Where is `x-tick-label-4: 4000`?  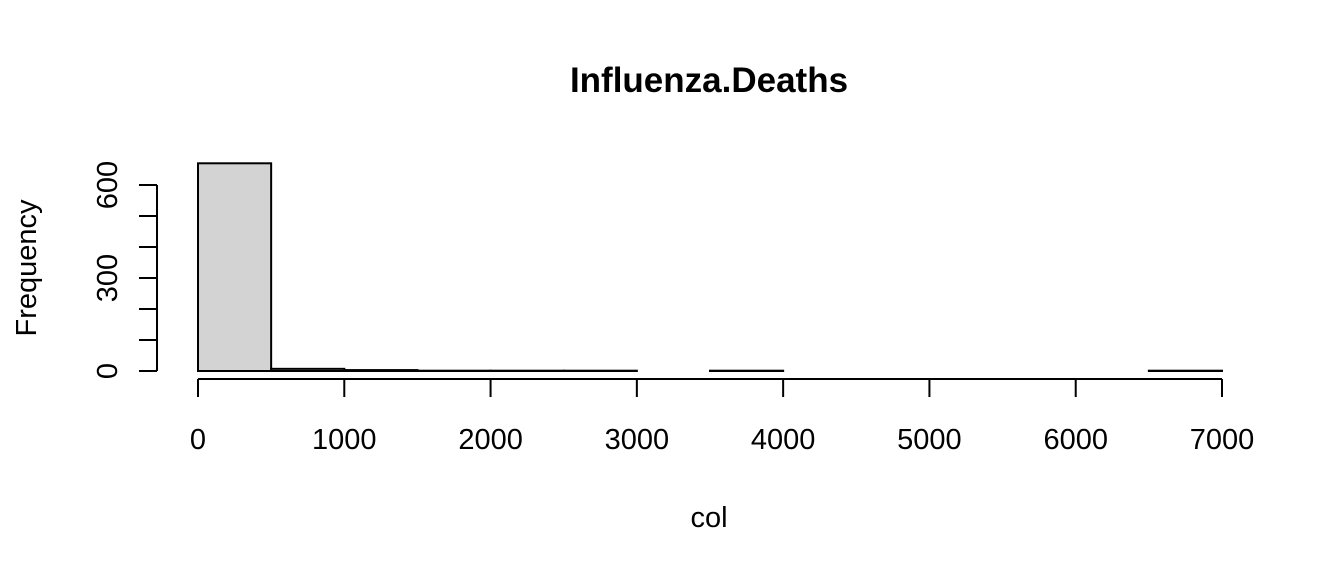
x-tick-label-4: 4000 is located at coordinates (783, 440).